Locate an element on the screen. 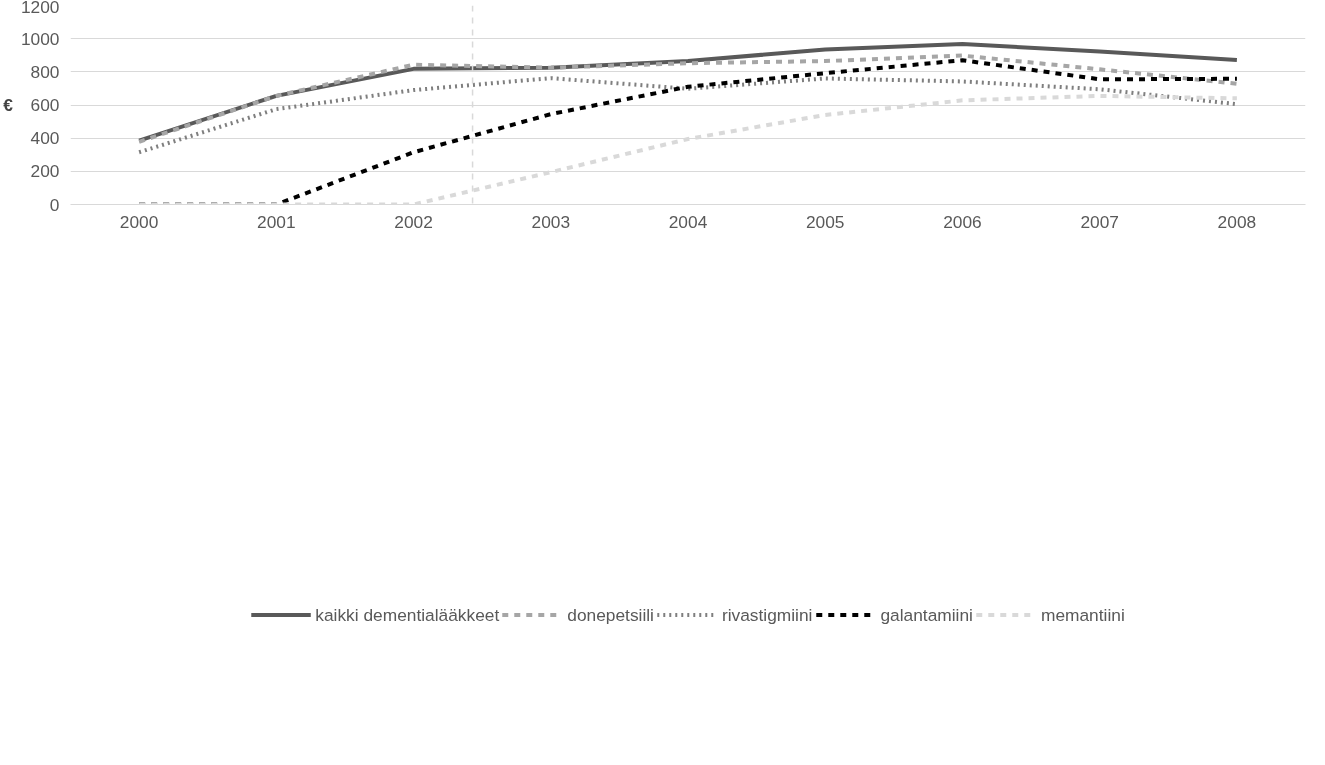 This screenshot has height=765, width=1325. y-tick-label: 200 is located at coordinates (45, 171).